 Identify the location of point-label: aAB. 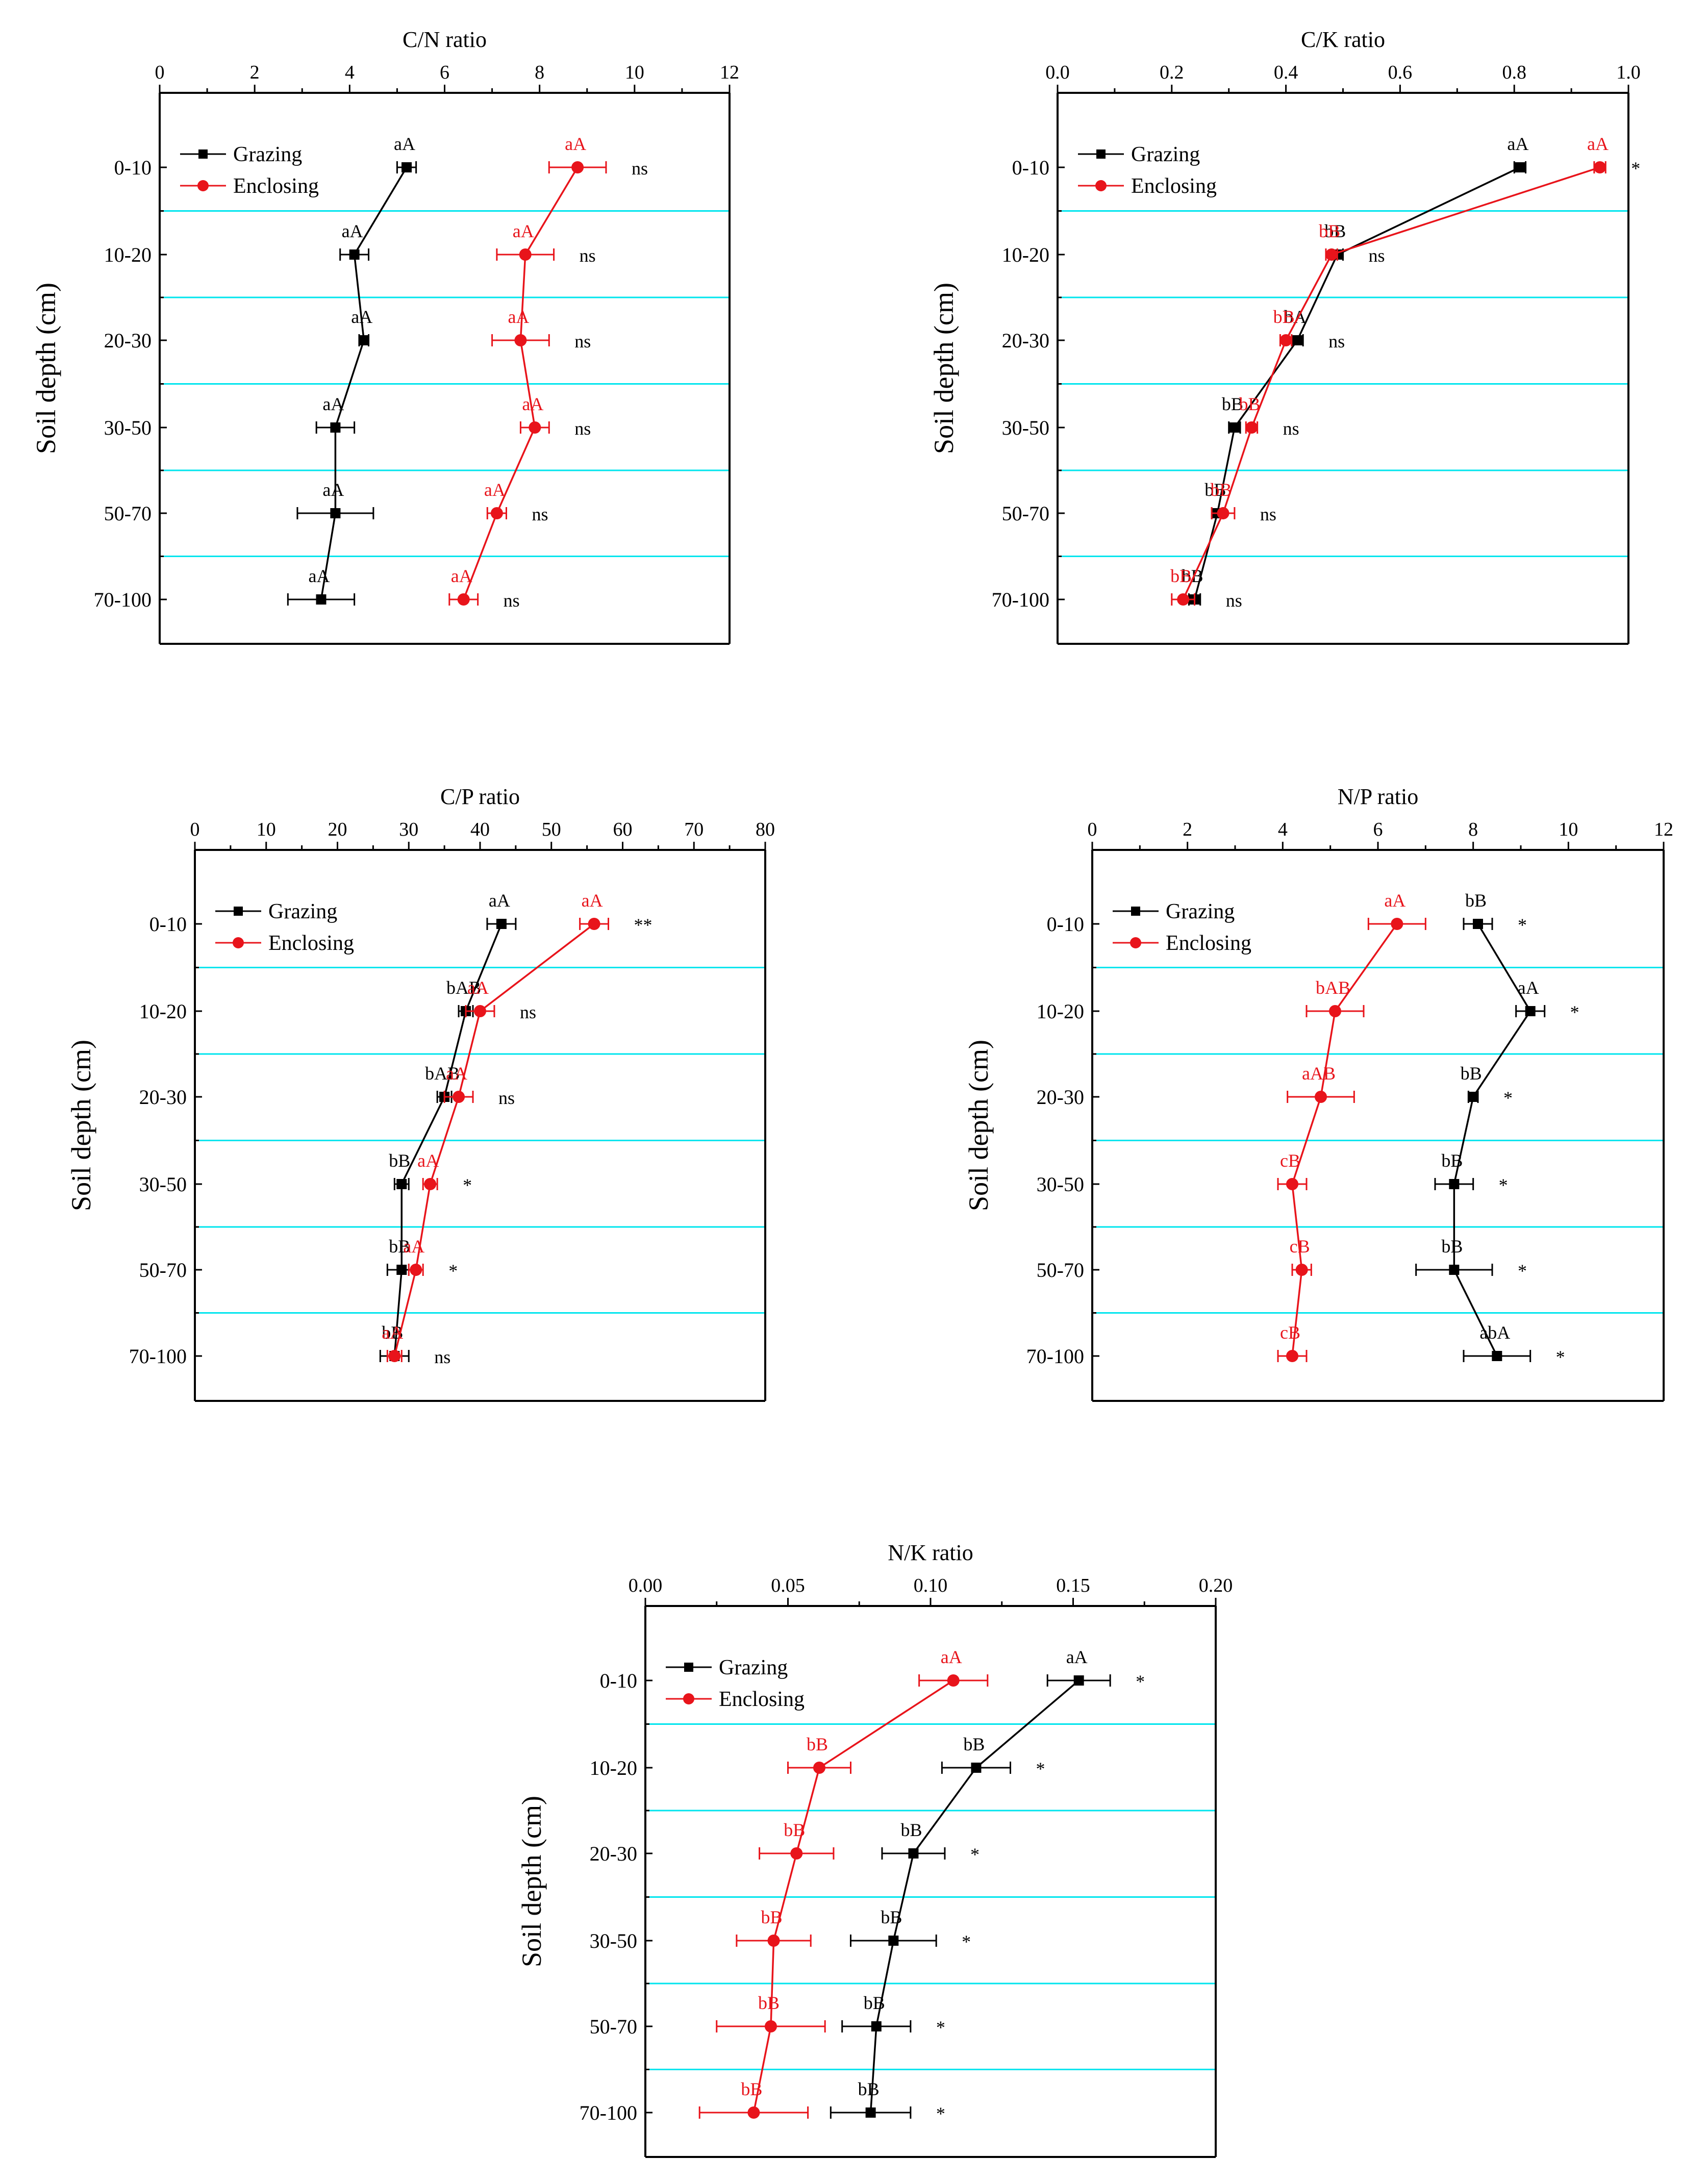
(1319, 1073).